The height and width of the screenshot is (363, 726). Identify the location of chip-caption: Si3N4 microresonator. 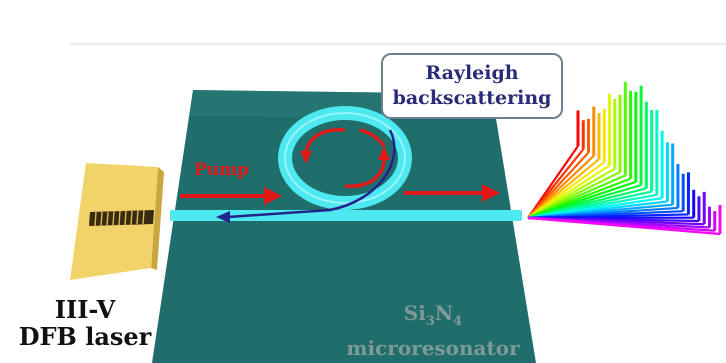
(433, 331).